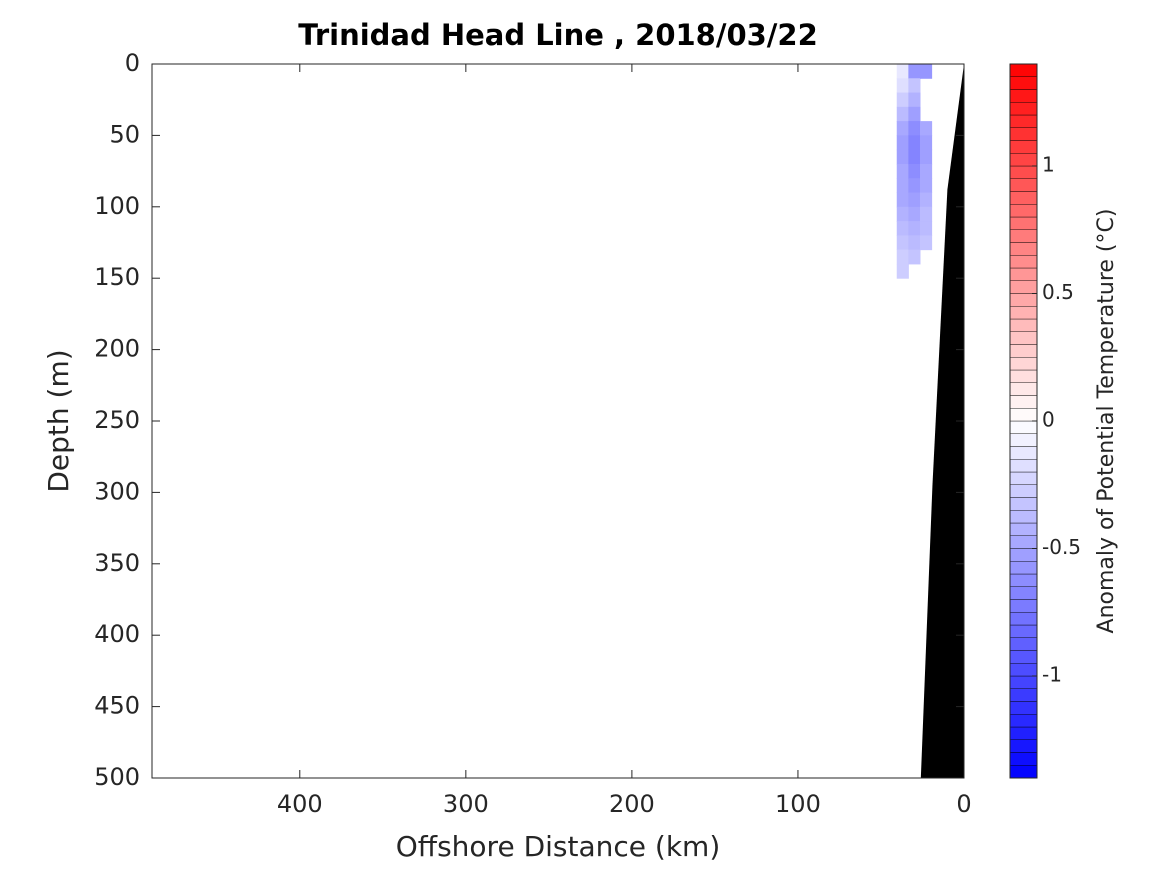  I want to click on y-tick-label: 450, so click(117, 706).